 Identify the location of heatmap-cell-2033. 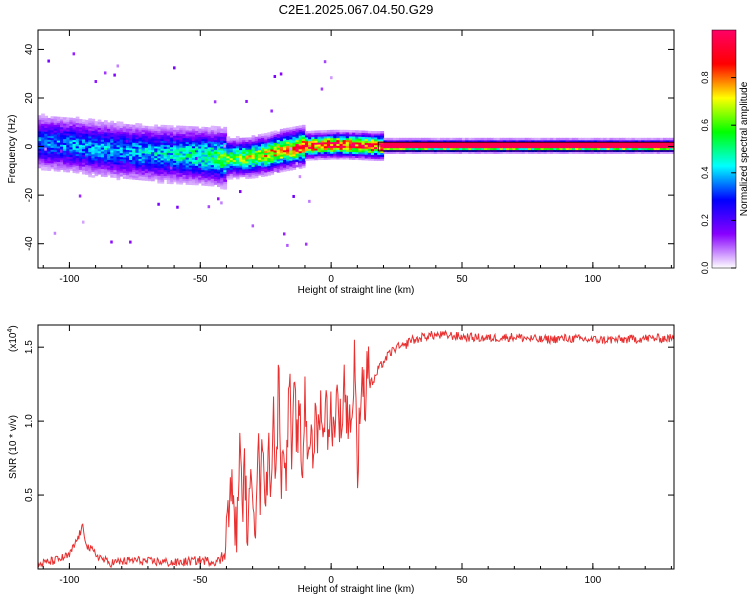
(269, 164).